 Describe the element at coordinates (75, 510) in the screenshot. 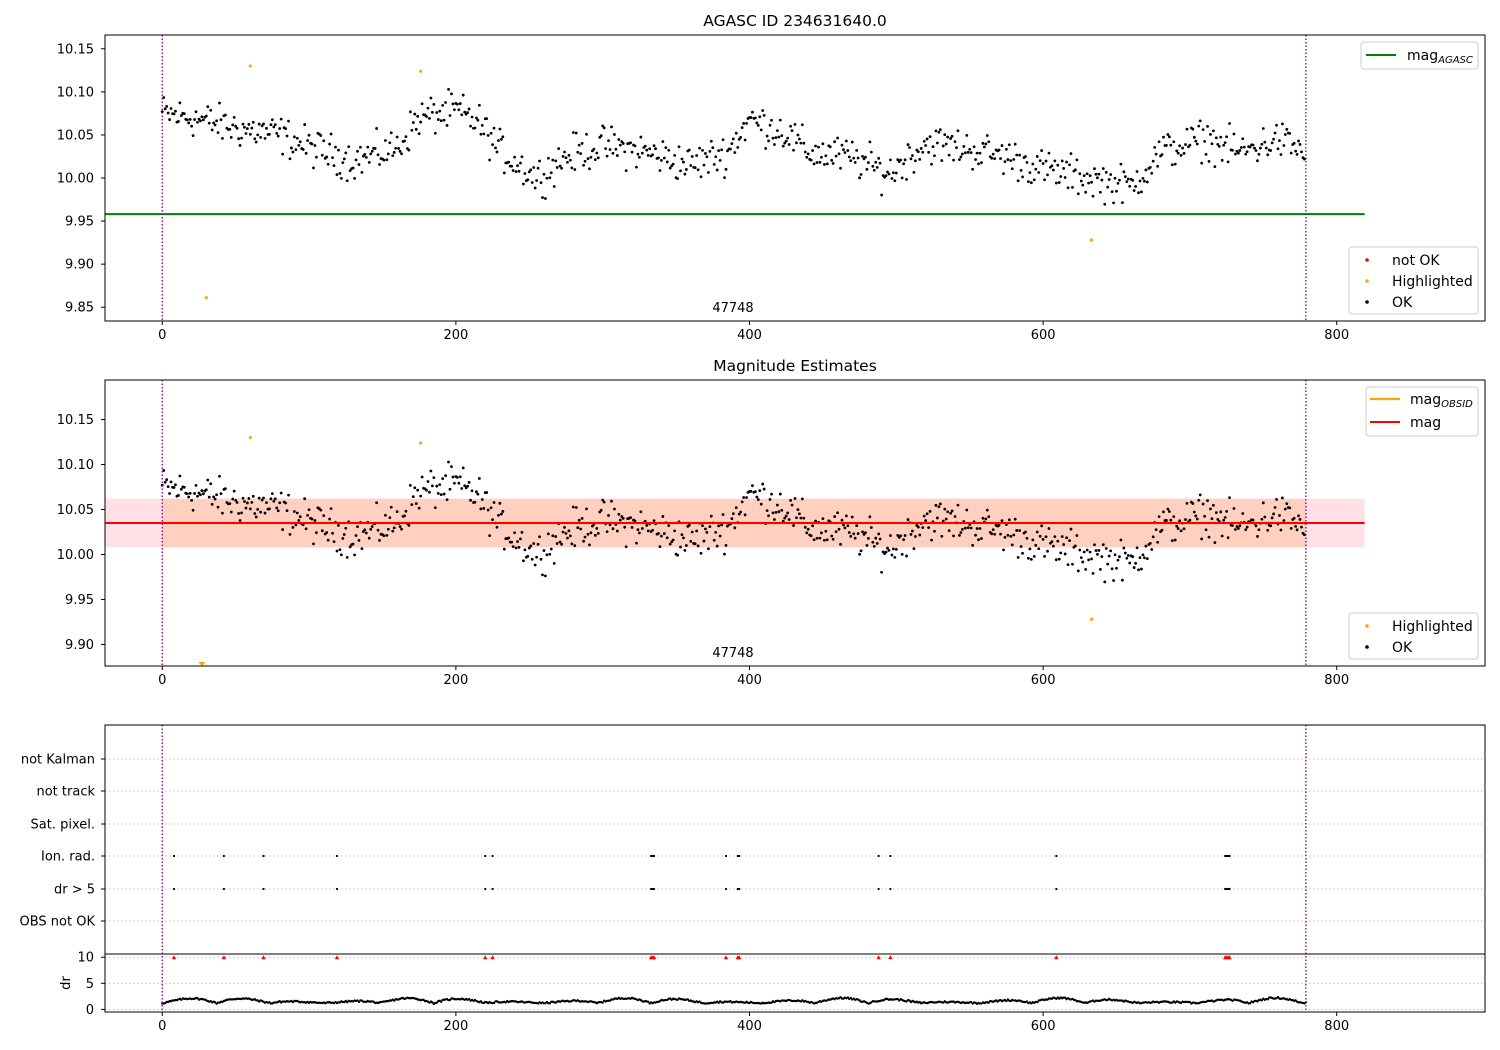

I see `y-tick-label: 10.05` at that location.